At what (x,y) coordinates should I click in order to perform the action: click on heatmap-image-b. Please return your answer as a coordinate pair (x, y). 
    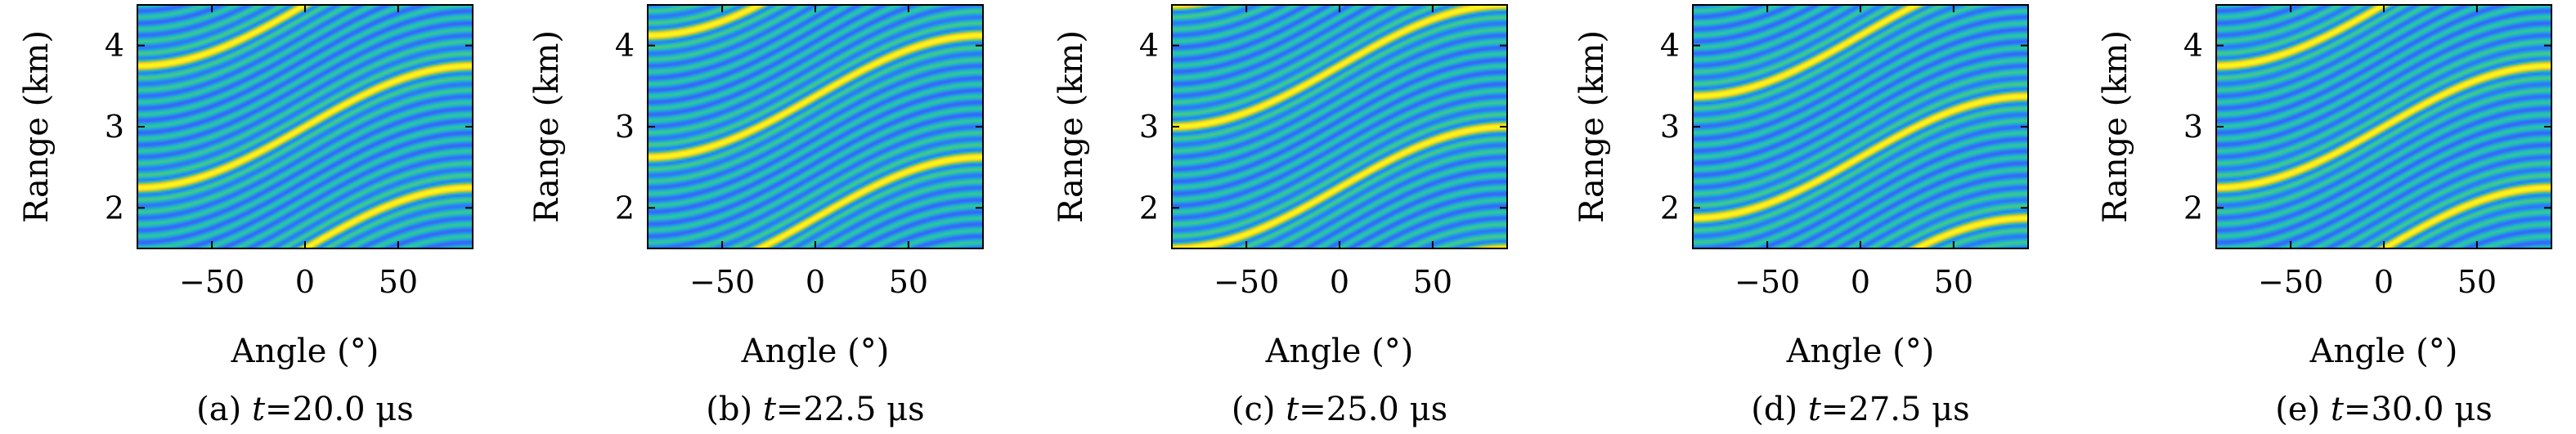
    Looking at the image, I should click on (816, 126).